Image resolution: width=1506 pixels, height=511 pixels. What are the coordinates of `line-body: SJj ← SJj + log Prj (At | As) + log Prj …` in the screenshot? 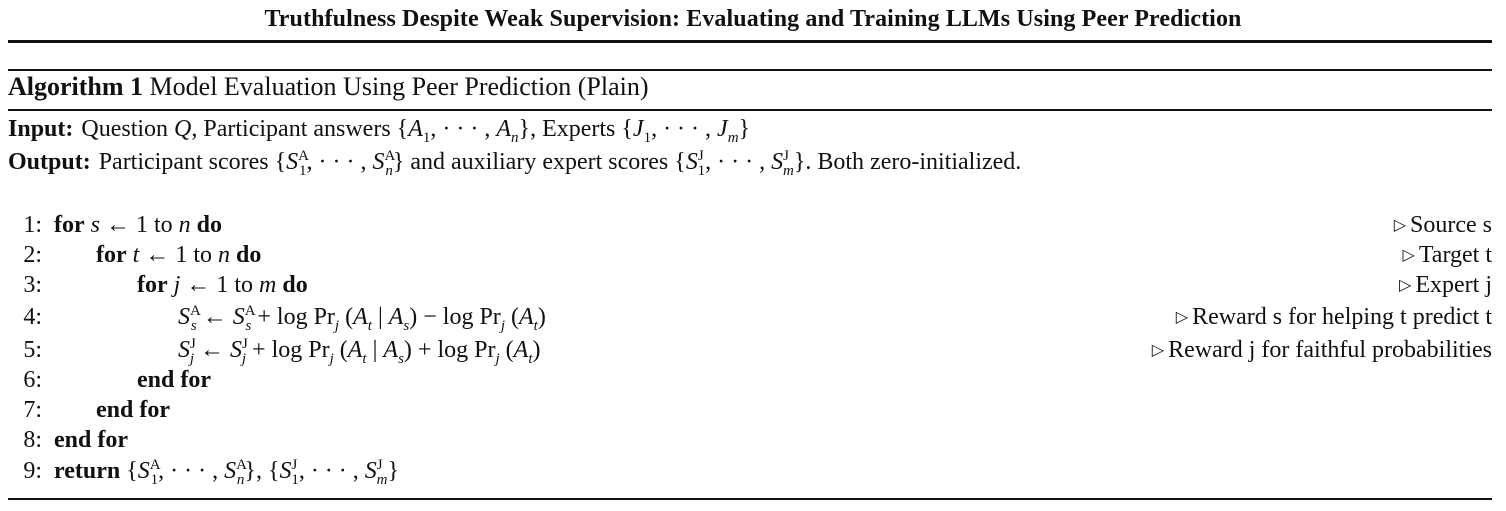 It's located at (359, 351).